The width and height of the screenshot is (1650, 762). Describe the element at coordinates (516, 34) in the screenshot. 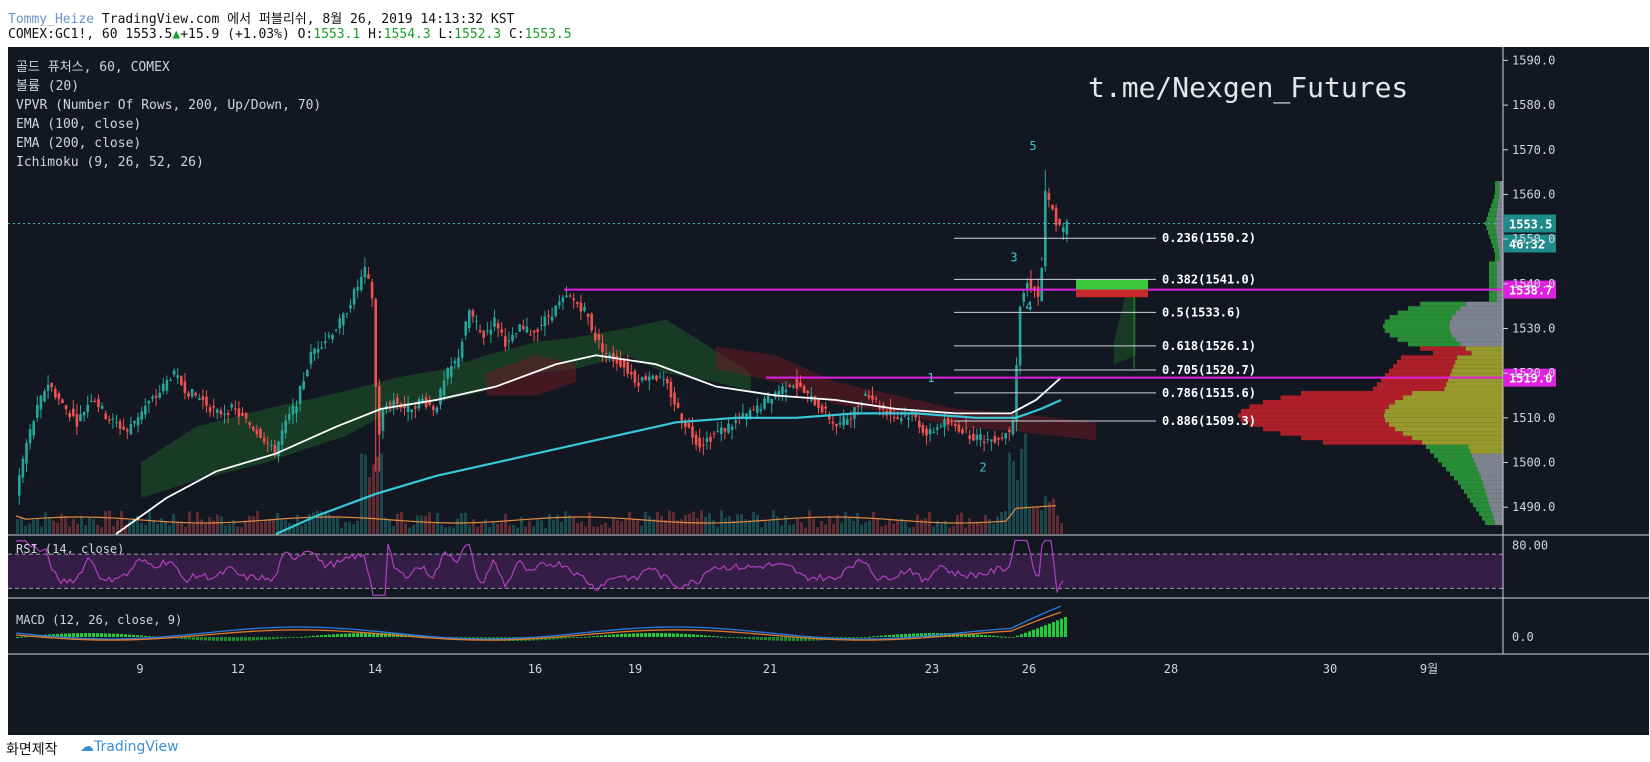

I see `close-label: C:` at that location.